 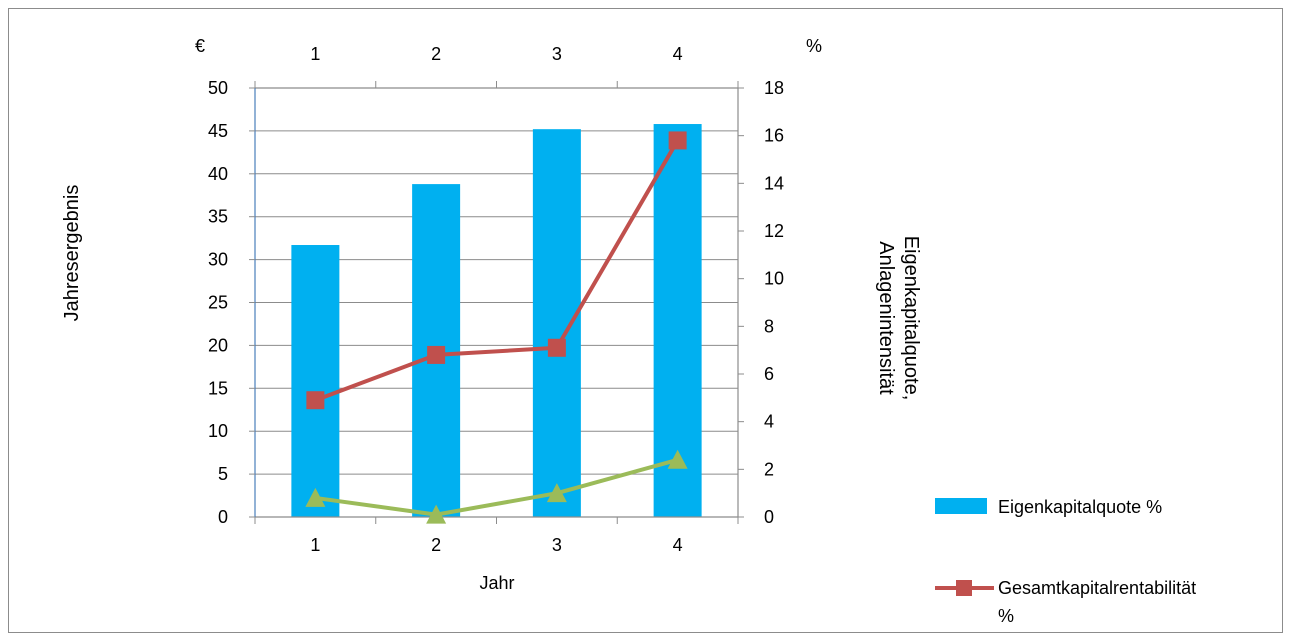 I want to click on x-top-tick-label: 1, so click(x=315, y=54).